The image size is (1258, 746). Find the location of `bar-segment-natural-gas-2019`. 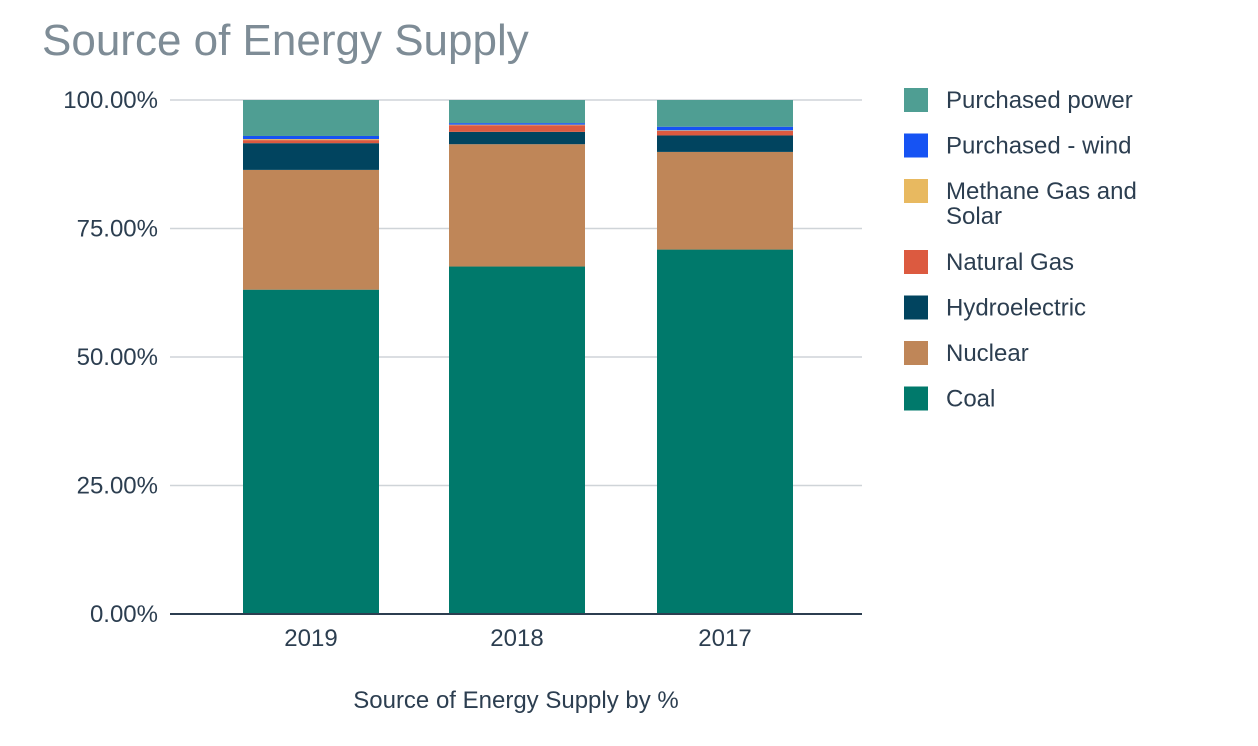

bar-segment-natural-gas-2019 is located at coordinates (311, 142).